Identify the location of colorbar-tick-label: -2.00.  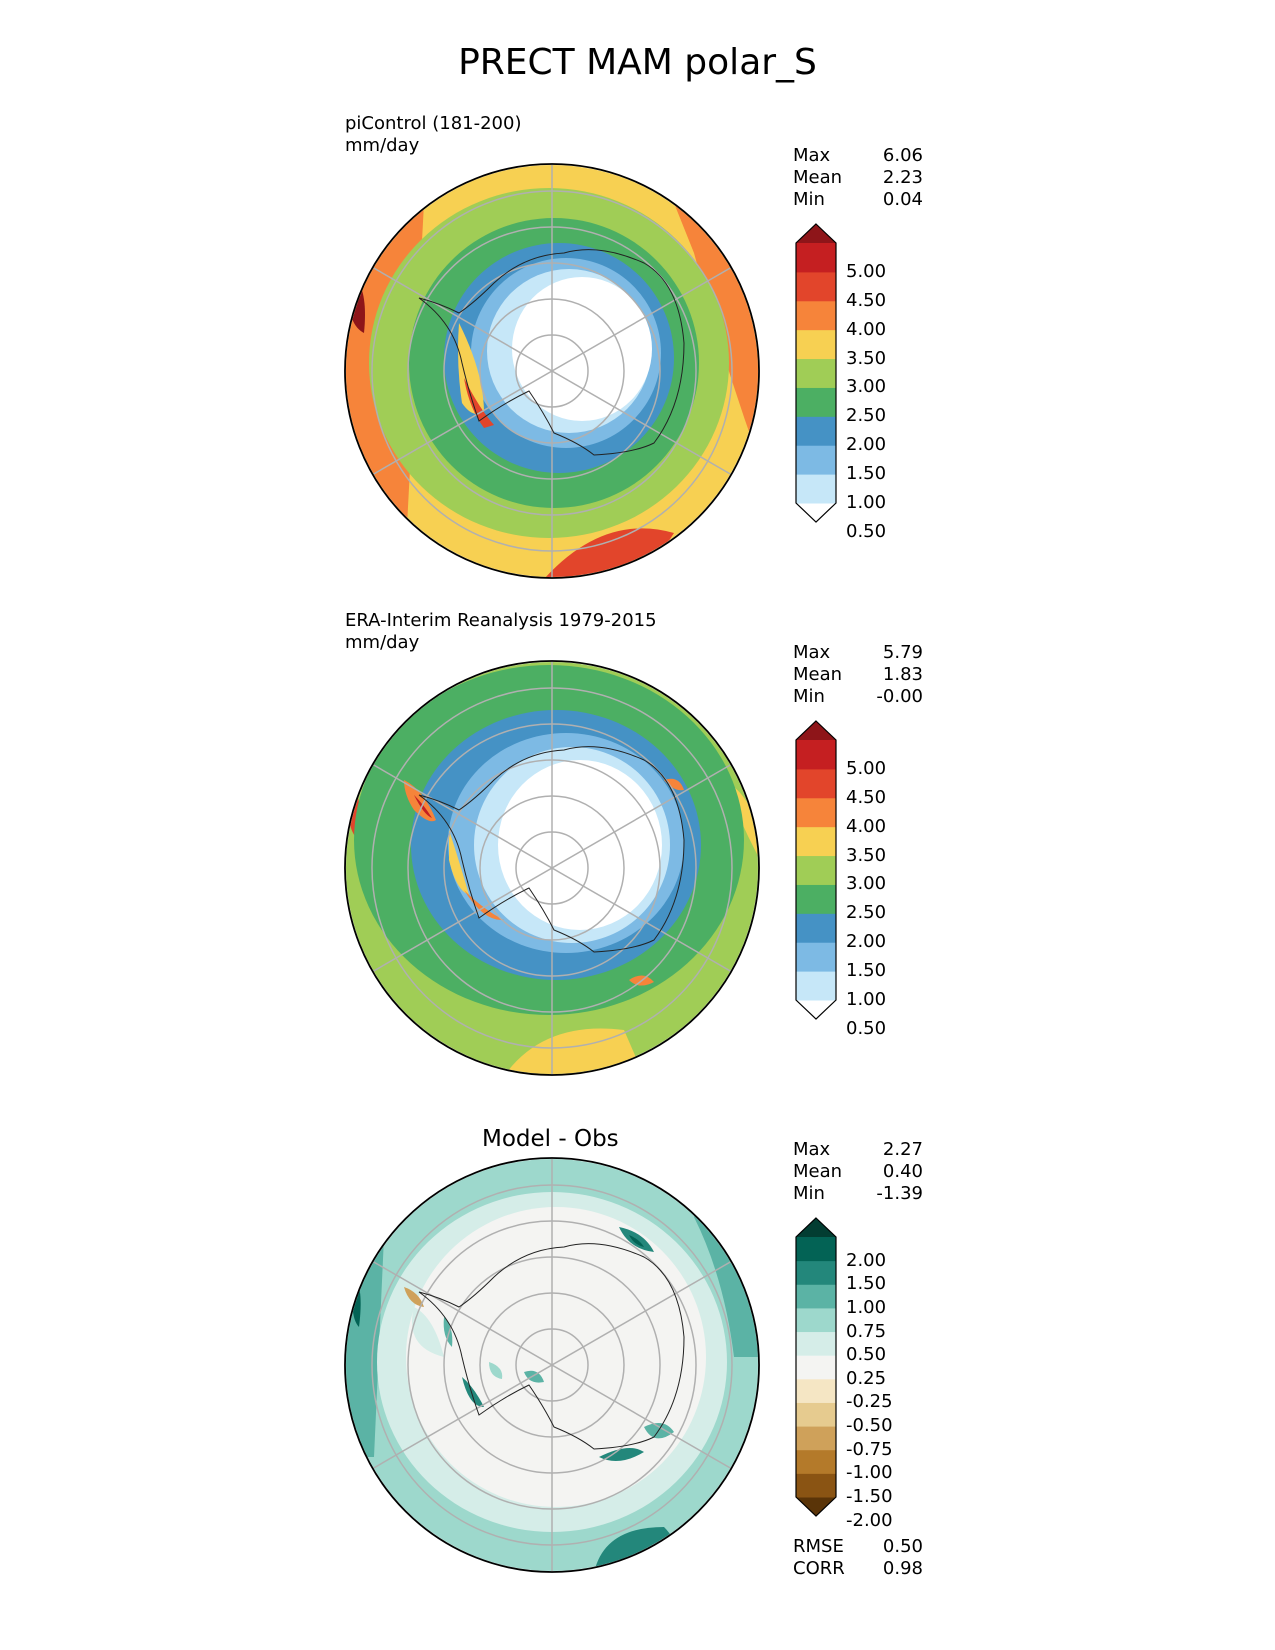
(869, 1520).